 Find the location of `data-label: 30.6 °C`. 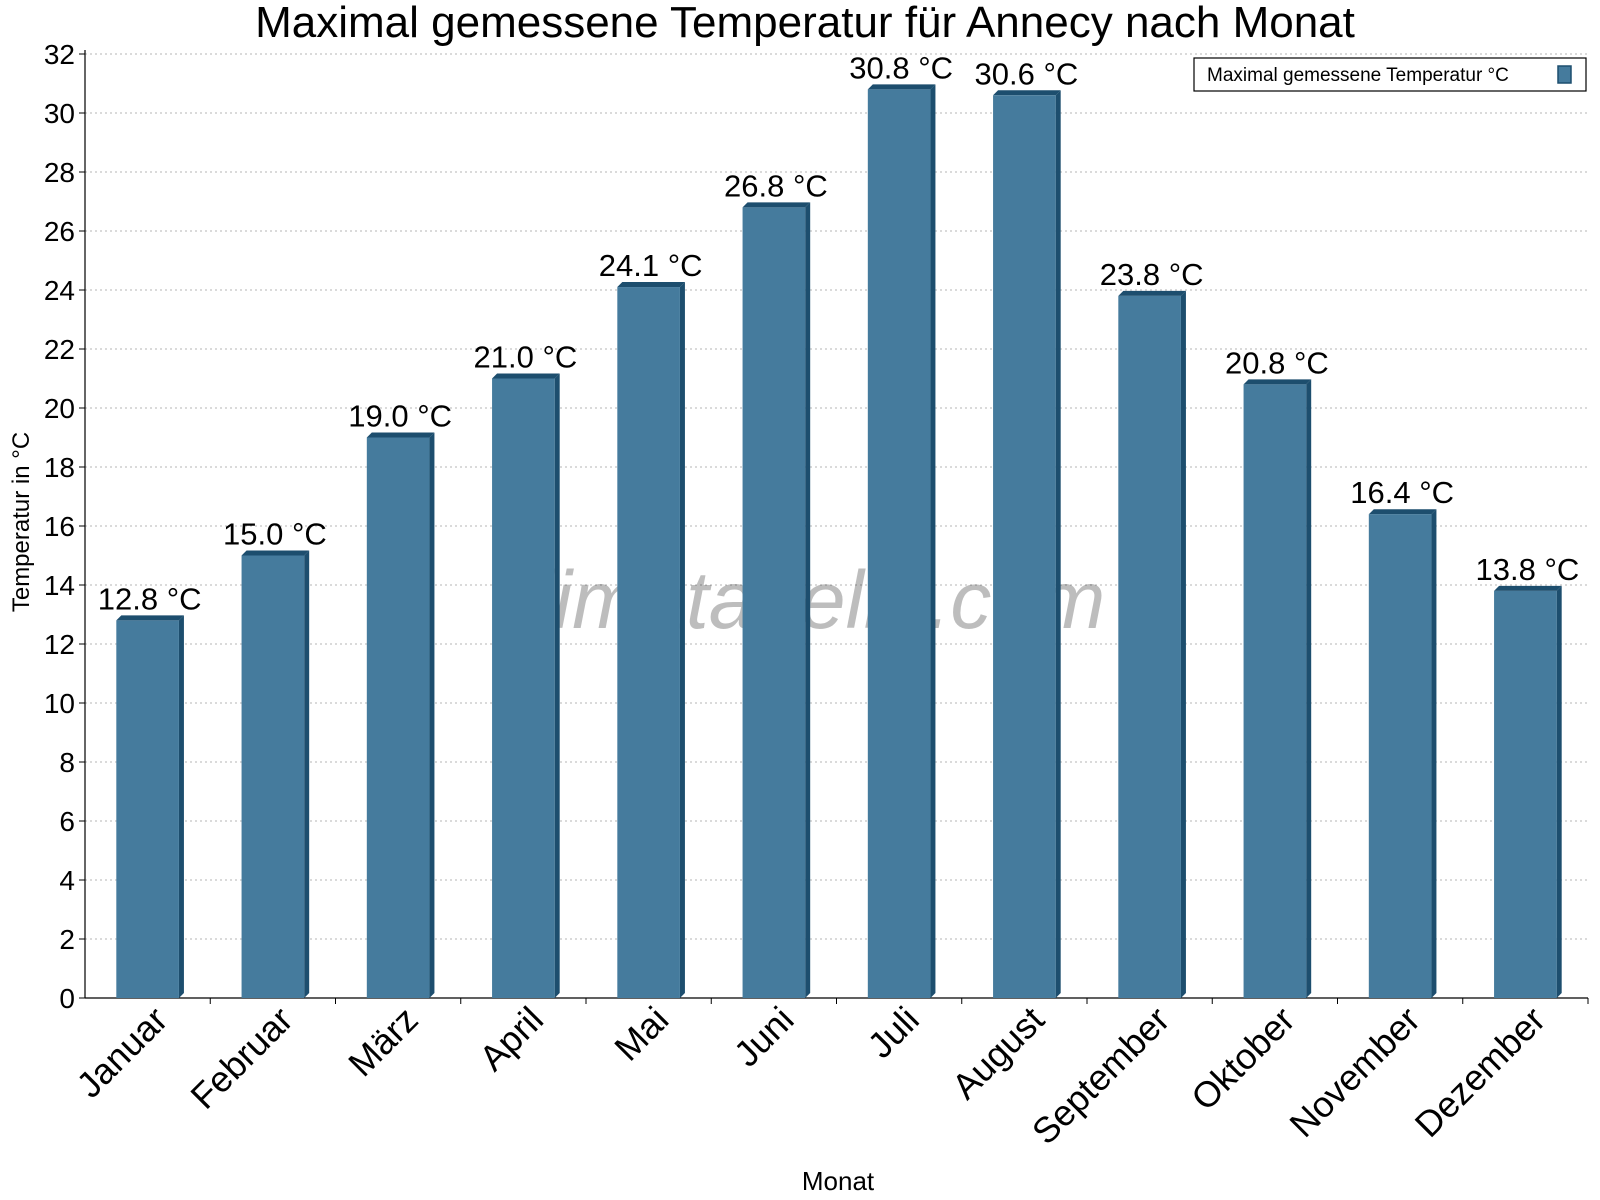

data-label: 30.6 °C is located at coordinates (1027, 73).